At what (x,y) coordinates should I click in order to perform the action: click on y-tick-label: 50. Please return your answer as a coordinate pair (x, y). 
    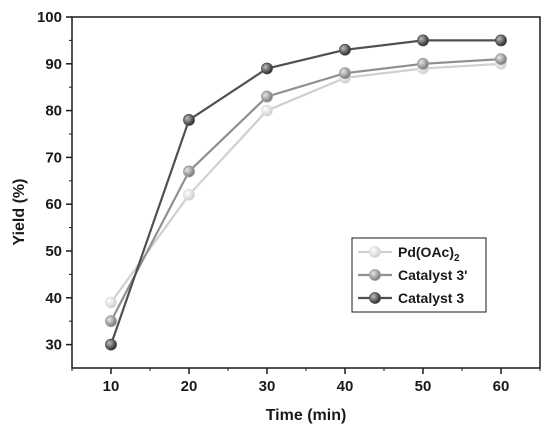
    Looking at the image, I should click on (53, 251).